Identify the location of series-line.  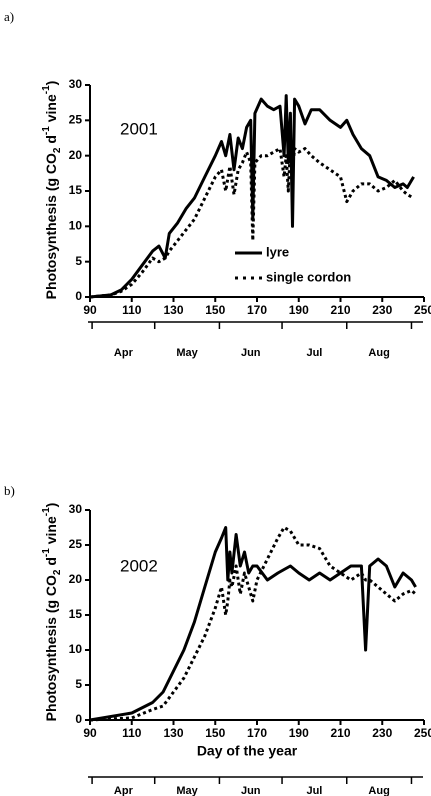
(252, 223).